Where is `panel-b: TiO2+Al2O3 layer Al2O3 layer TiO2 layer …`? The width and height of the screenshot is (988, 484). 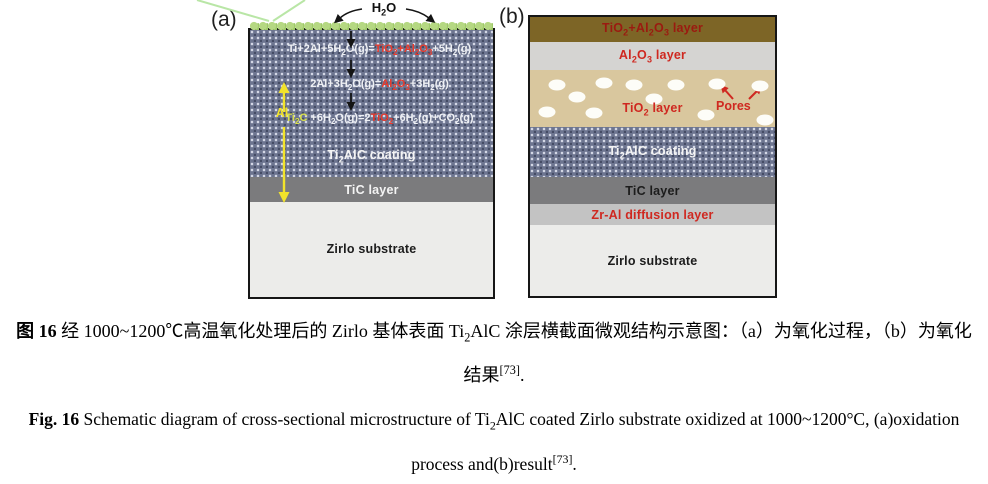
panel-b: TiO2+Al2O3 layer Al2O3 layer TiO2 layer … is located at coordinates (652, 156).